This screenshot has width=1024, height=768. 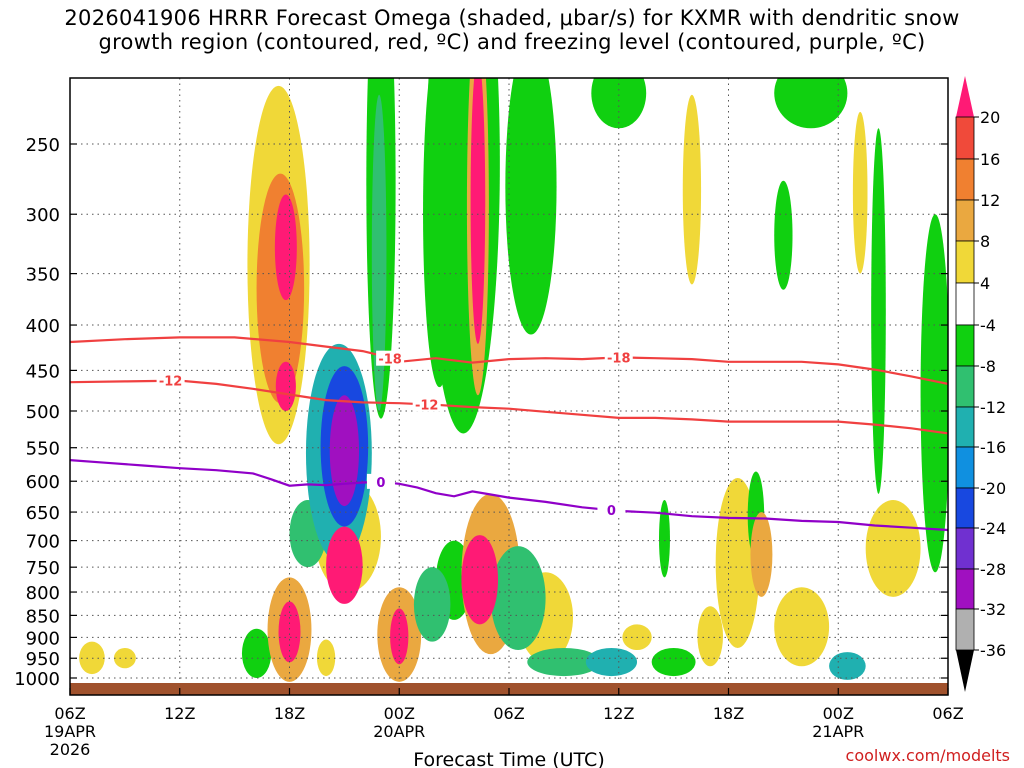 I want to click on colorbar-label: -4, so click(x=988, y=325).